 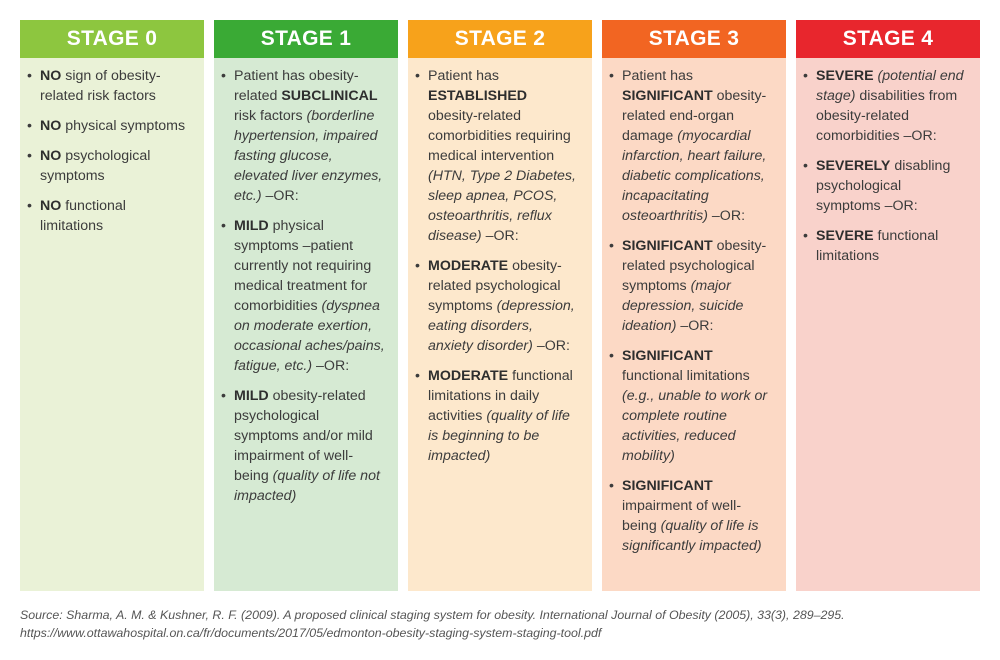 What do you see at coordinates (853, 166) in the screenshot?
I see `severity-keyword: SEVERELY` at bounding box center [853, 166].